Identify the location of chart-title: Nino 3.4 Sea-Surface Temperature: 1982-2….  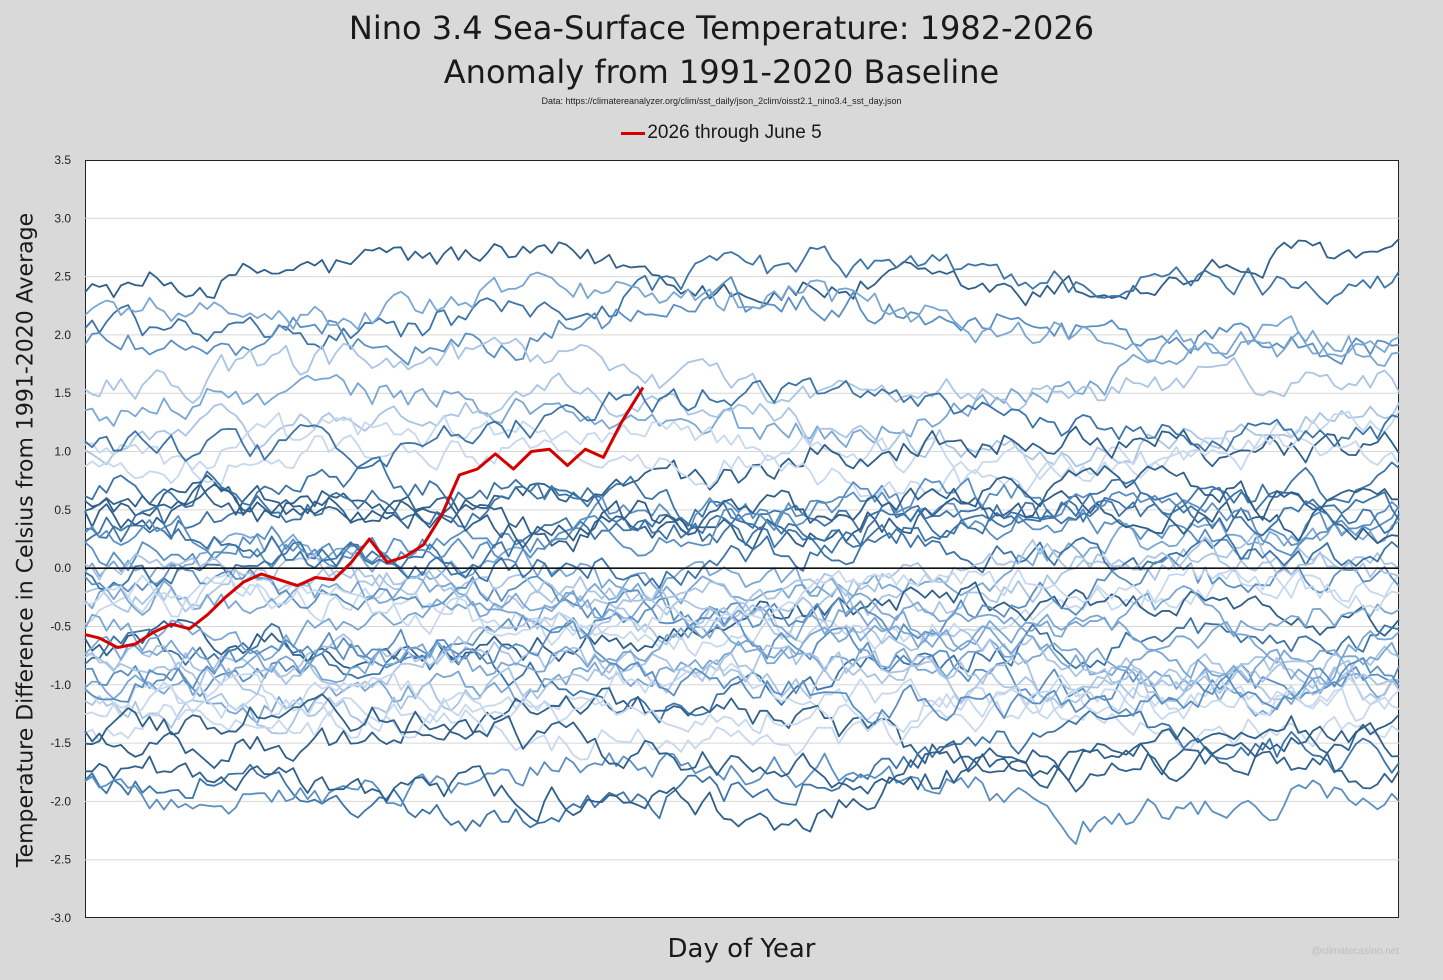
(721, 28).